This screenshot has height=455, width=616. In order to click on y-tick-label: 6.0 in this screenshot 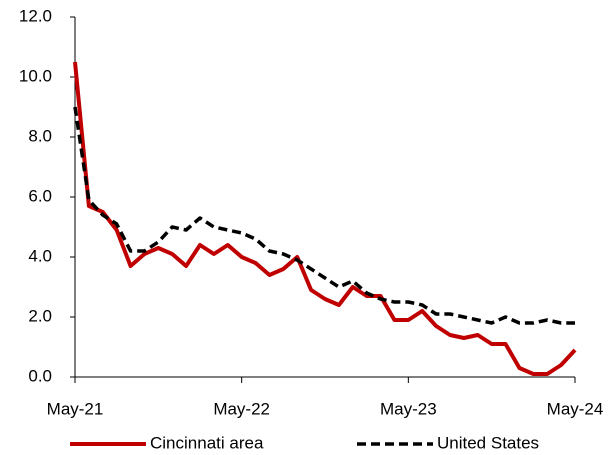, I will do `click(40, 195)`.